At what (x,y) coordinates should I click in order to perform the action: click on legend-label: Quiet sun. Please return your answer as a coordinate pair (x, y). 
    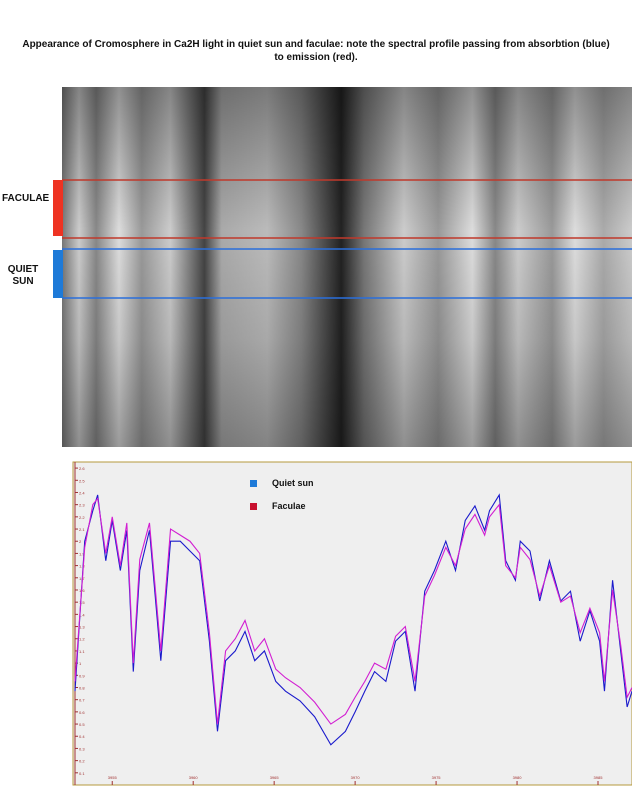
    Looking at the image, I should click on (293, 483).